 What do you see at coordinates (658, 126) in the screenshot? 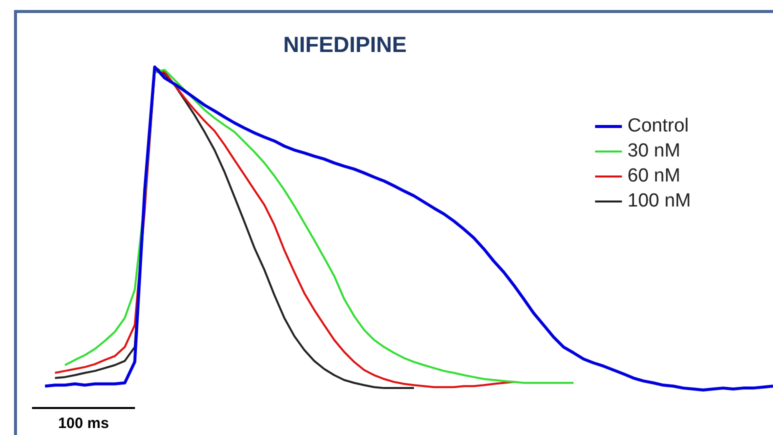
I see `legend-label: Control` at bounding box center [658, 126].